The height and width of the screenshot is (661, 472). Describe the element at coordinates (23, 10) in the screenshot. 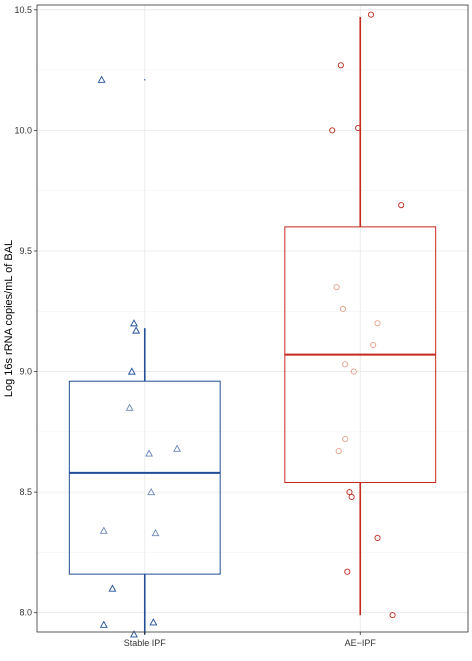

I see `y-tick-label: 10.5` at that location.